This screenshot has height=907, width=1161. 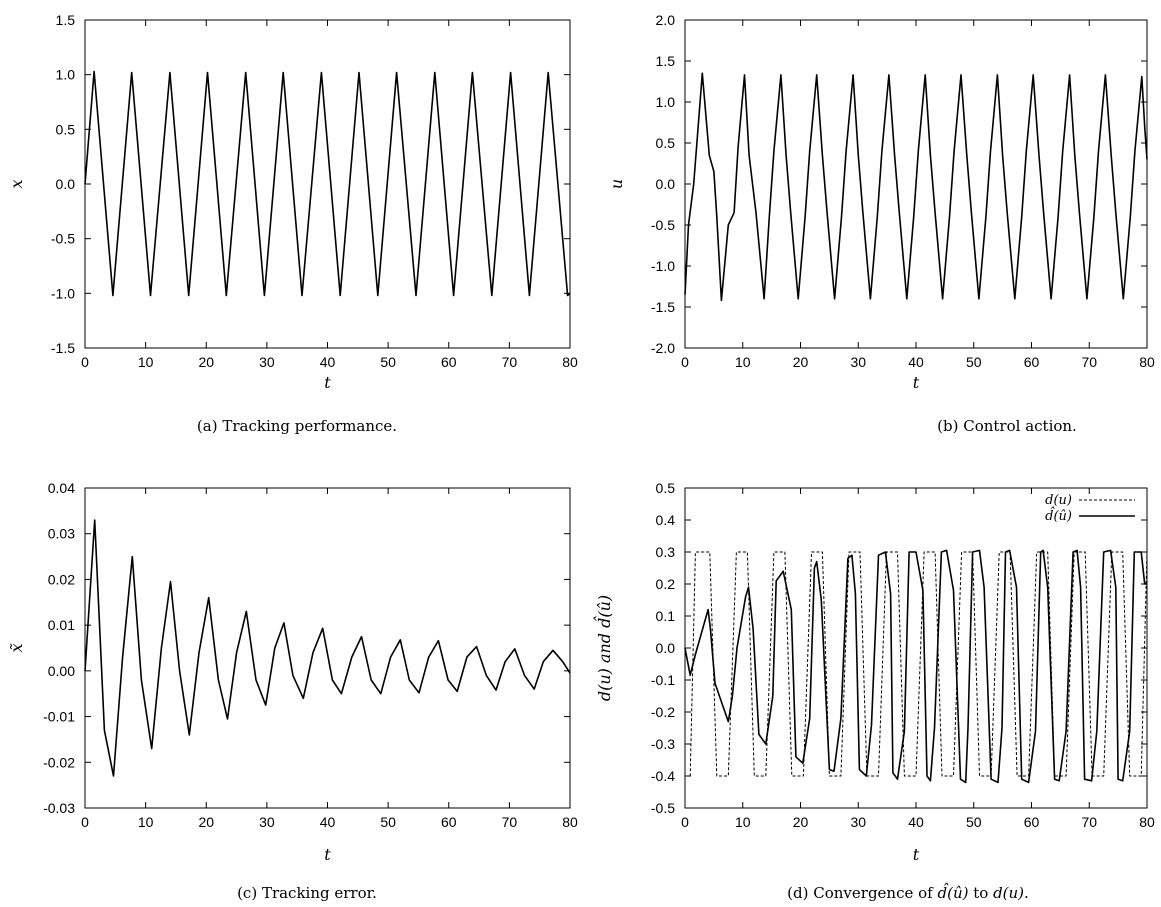 I want to click on y-tick-label: 0.00, so click(x=61, y=671).